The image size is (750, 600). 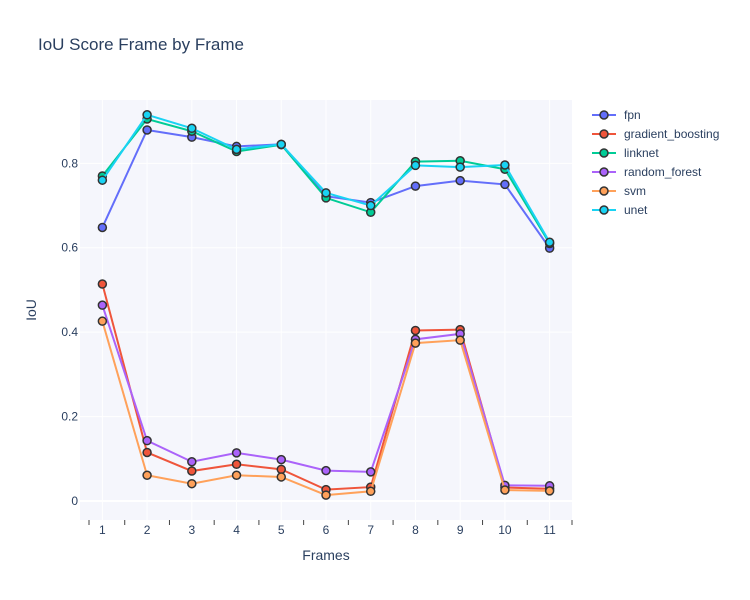 I want to click on x-tick-label: 3, so click(x=191, y=530).